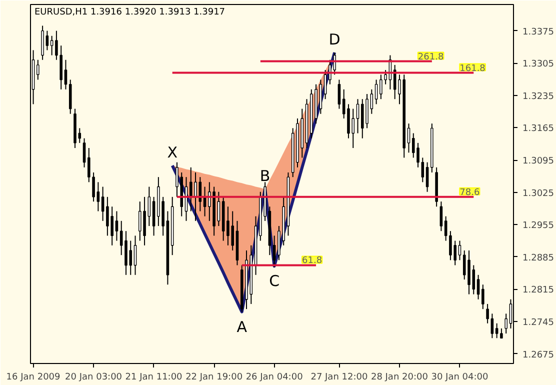  What do you see at coordinates (339, 377) in the screenshot?
I see `x-tick-label: 27 Jan 12:00` at bounding box center [339, 377].